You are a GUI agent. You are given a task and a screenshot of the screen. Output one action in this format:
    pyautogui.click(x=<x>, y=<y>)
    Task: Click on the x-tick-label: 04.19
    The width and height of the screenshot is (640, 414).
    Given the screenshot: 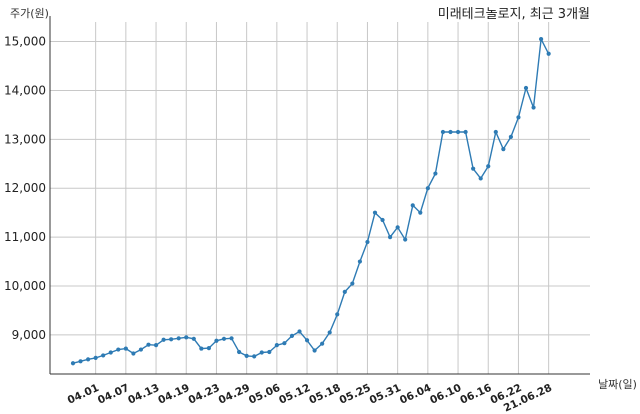 What is the action you would take?
    pyautogui.click(x=173, y=394)
    